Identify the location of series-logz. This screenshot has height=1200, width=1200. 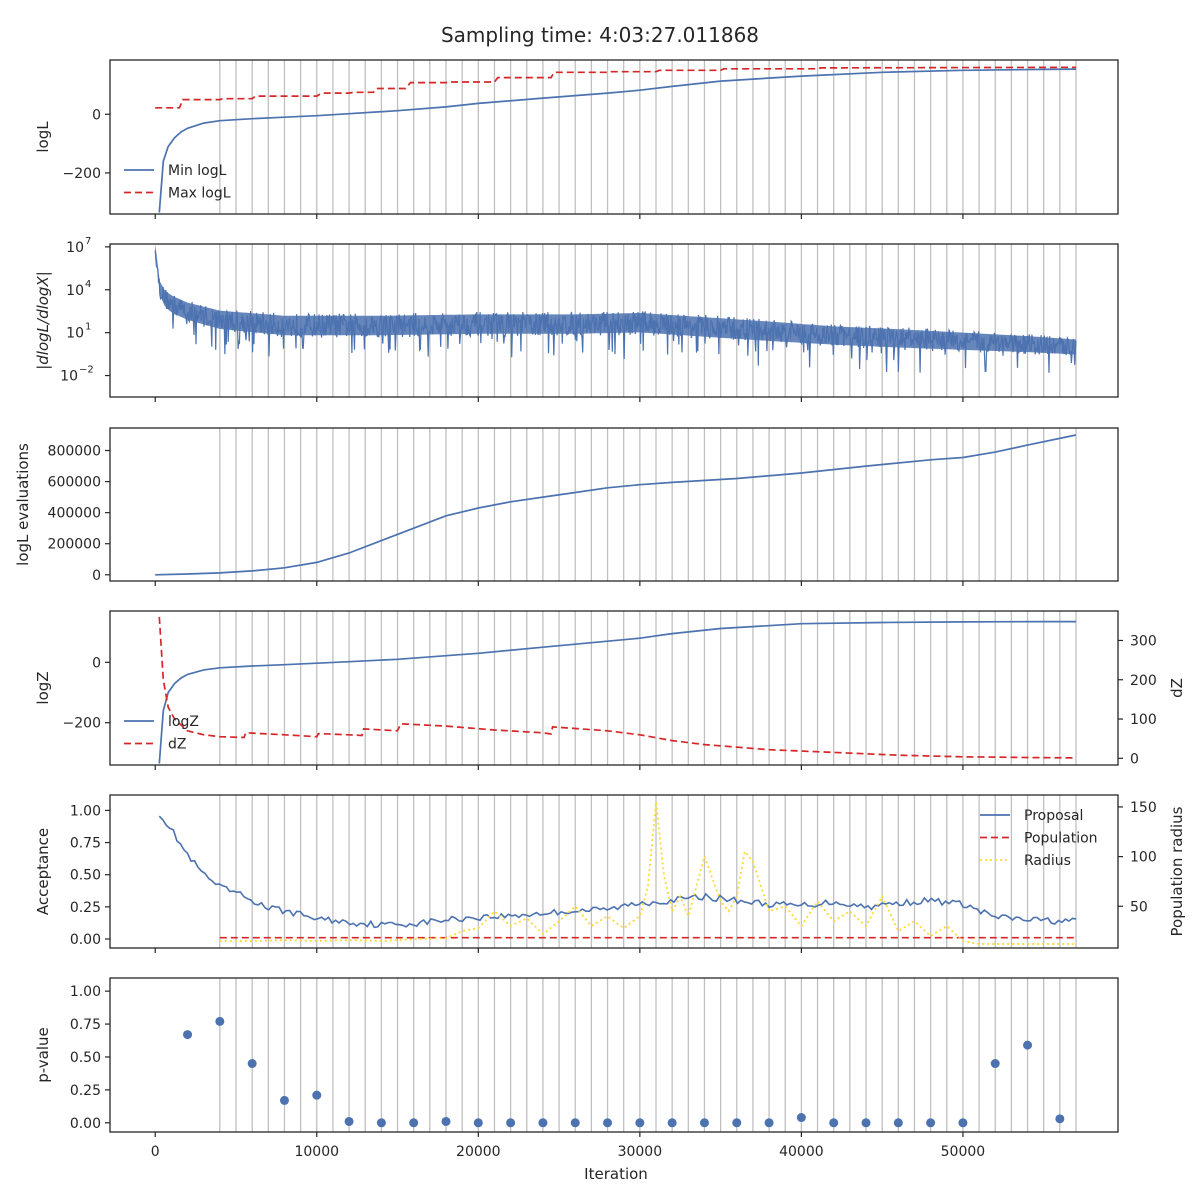
(617, 692).